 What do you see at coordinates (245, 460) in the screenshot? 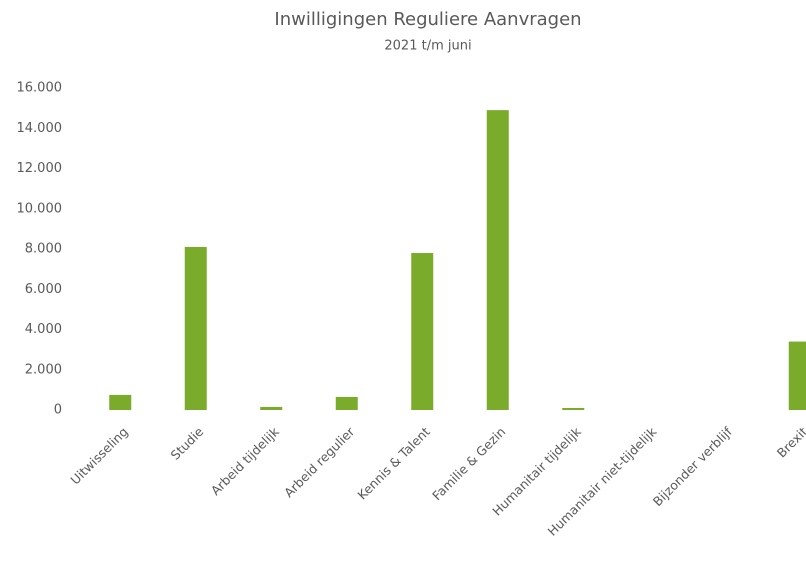
I see `x-tick-label: Arbeid tijdelijk` at bounding box center [245, 460].